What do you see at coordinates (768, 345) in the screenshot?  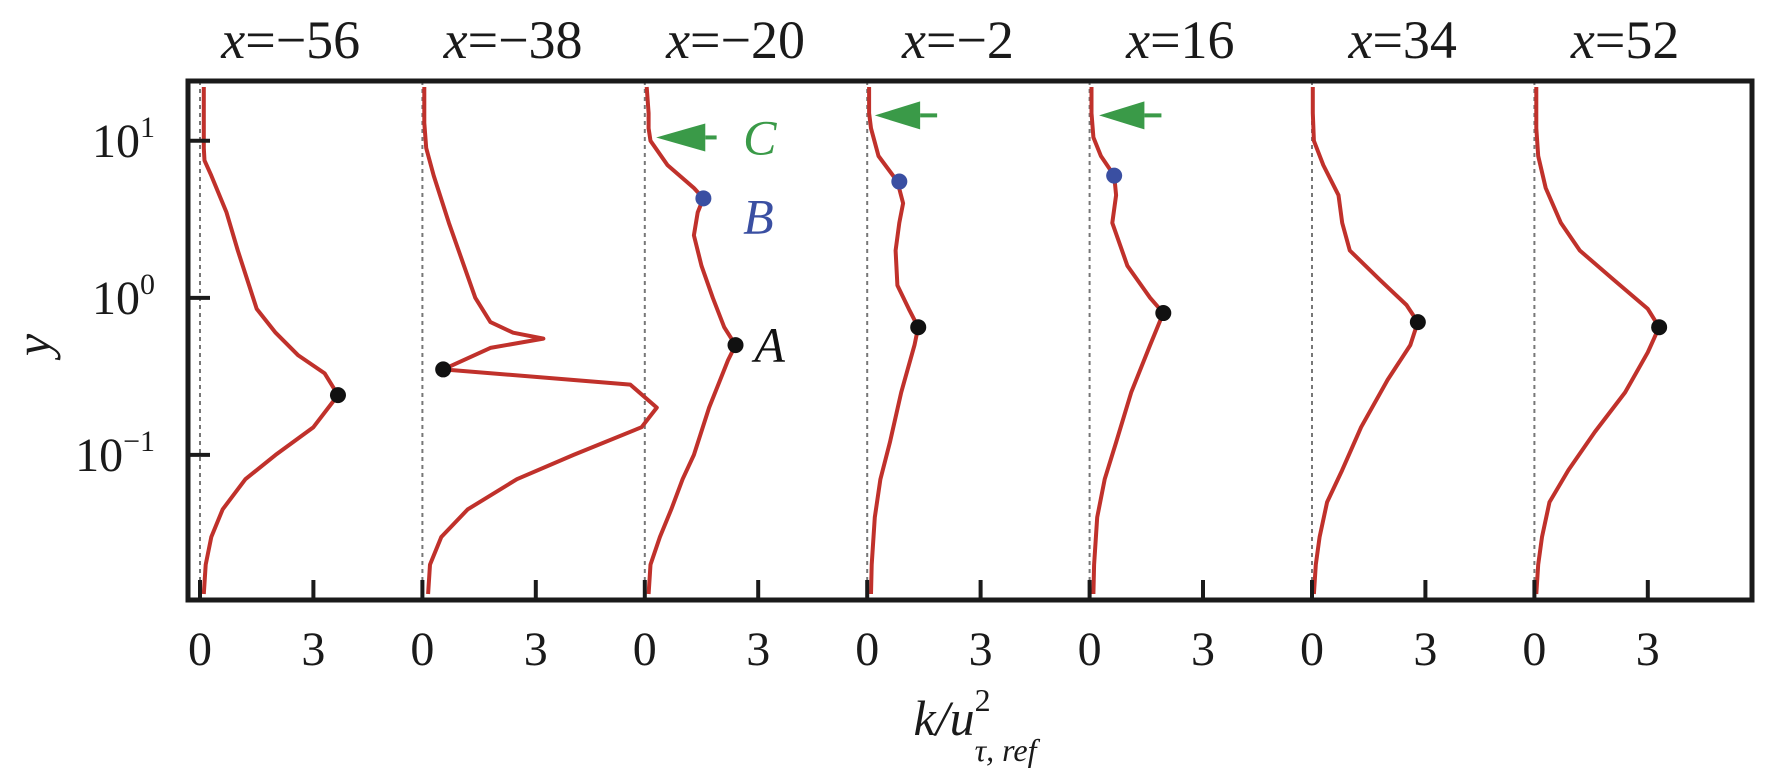 I see `annotation-A: A` at bounding box center [768, 345].